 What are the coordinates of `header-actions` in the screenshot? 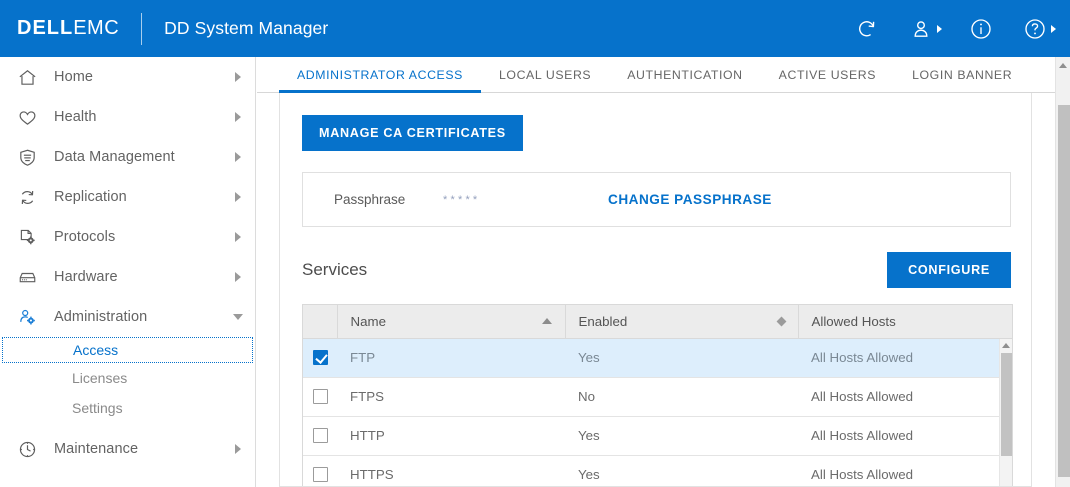 It's located at (954, 28).